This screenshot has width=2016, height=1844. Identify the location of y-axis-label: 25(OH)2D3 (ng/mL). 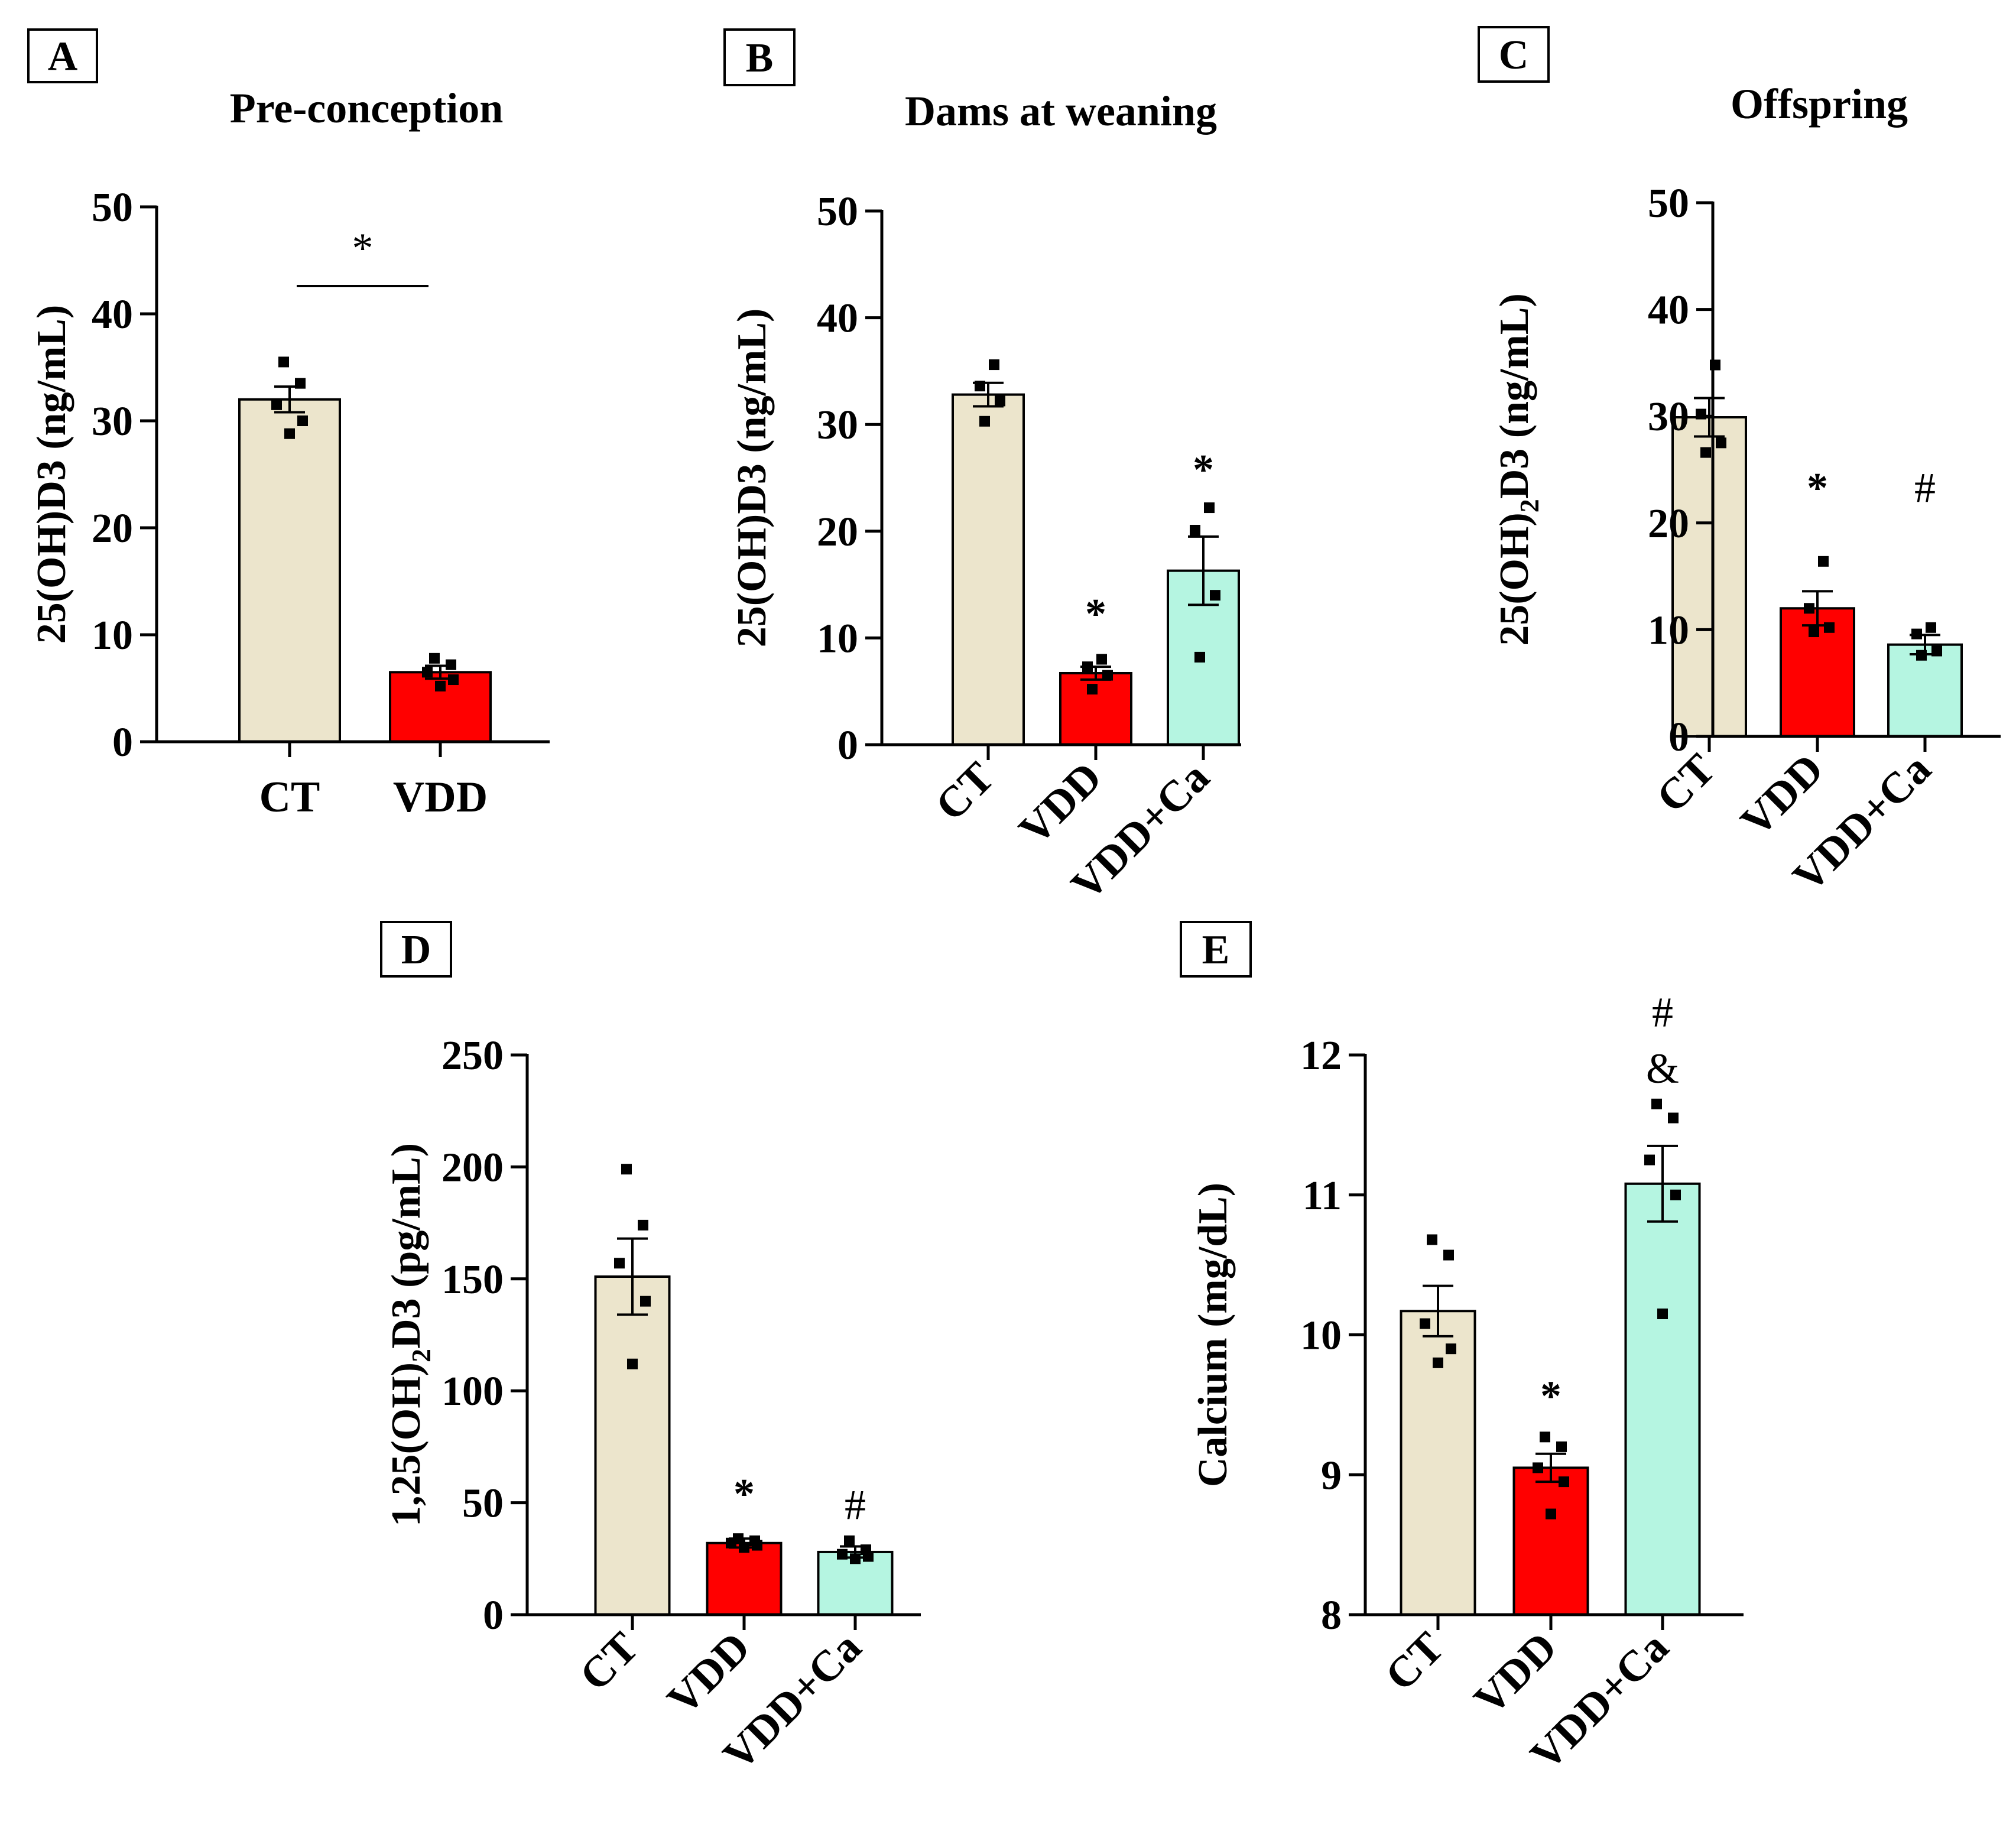
(1518, 469).